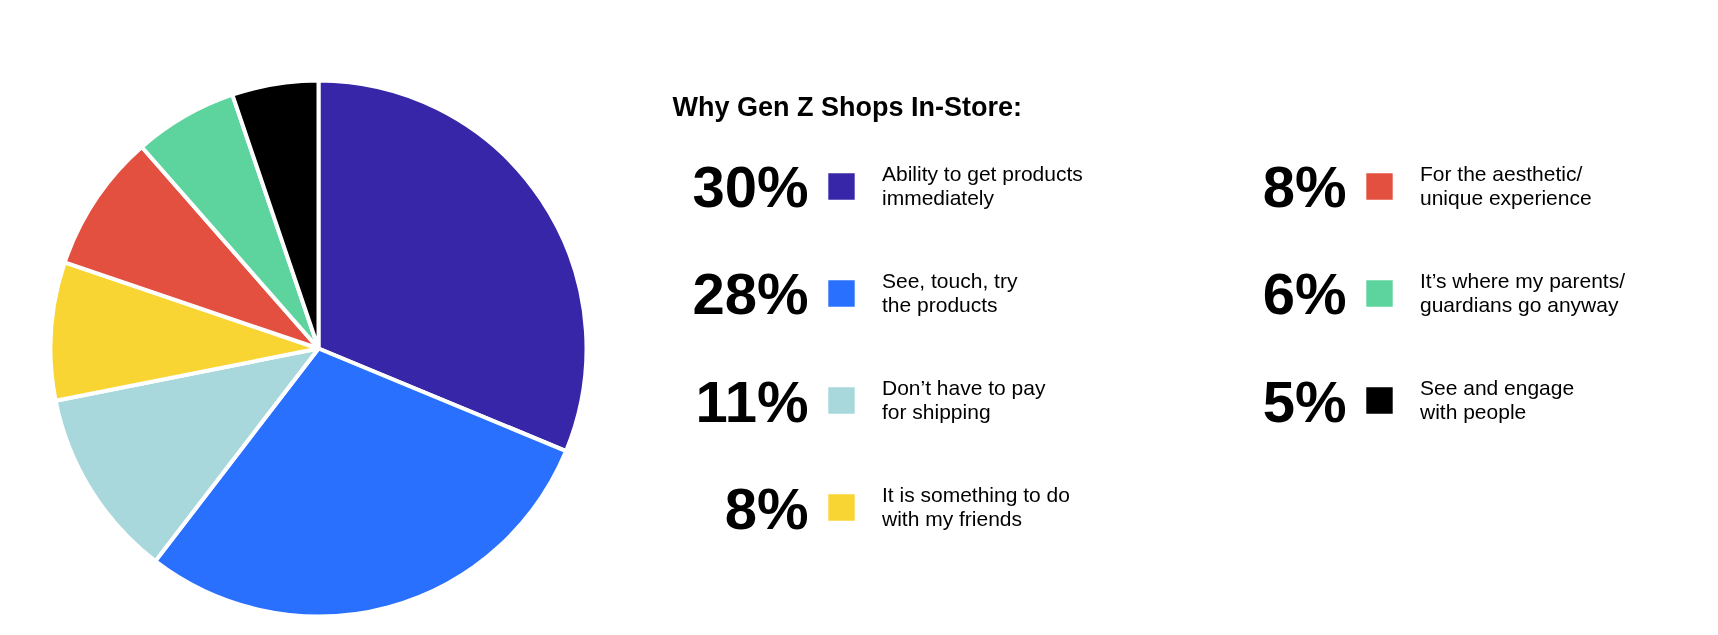  Describe the element at coordinates (976, 507) in the screenshot. I see `legend-label: It is something to do with my friends` at that location.